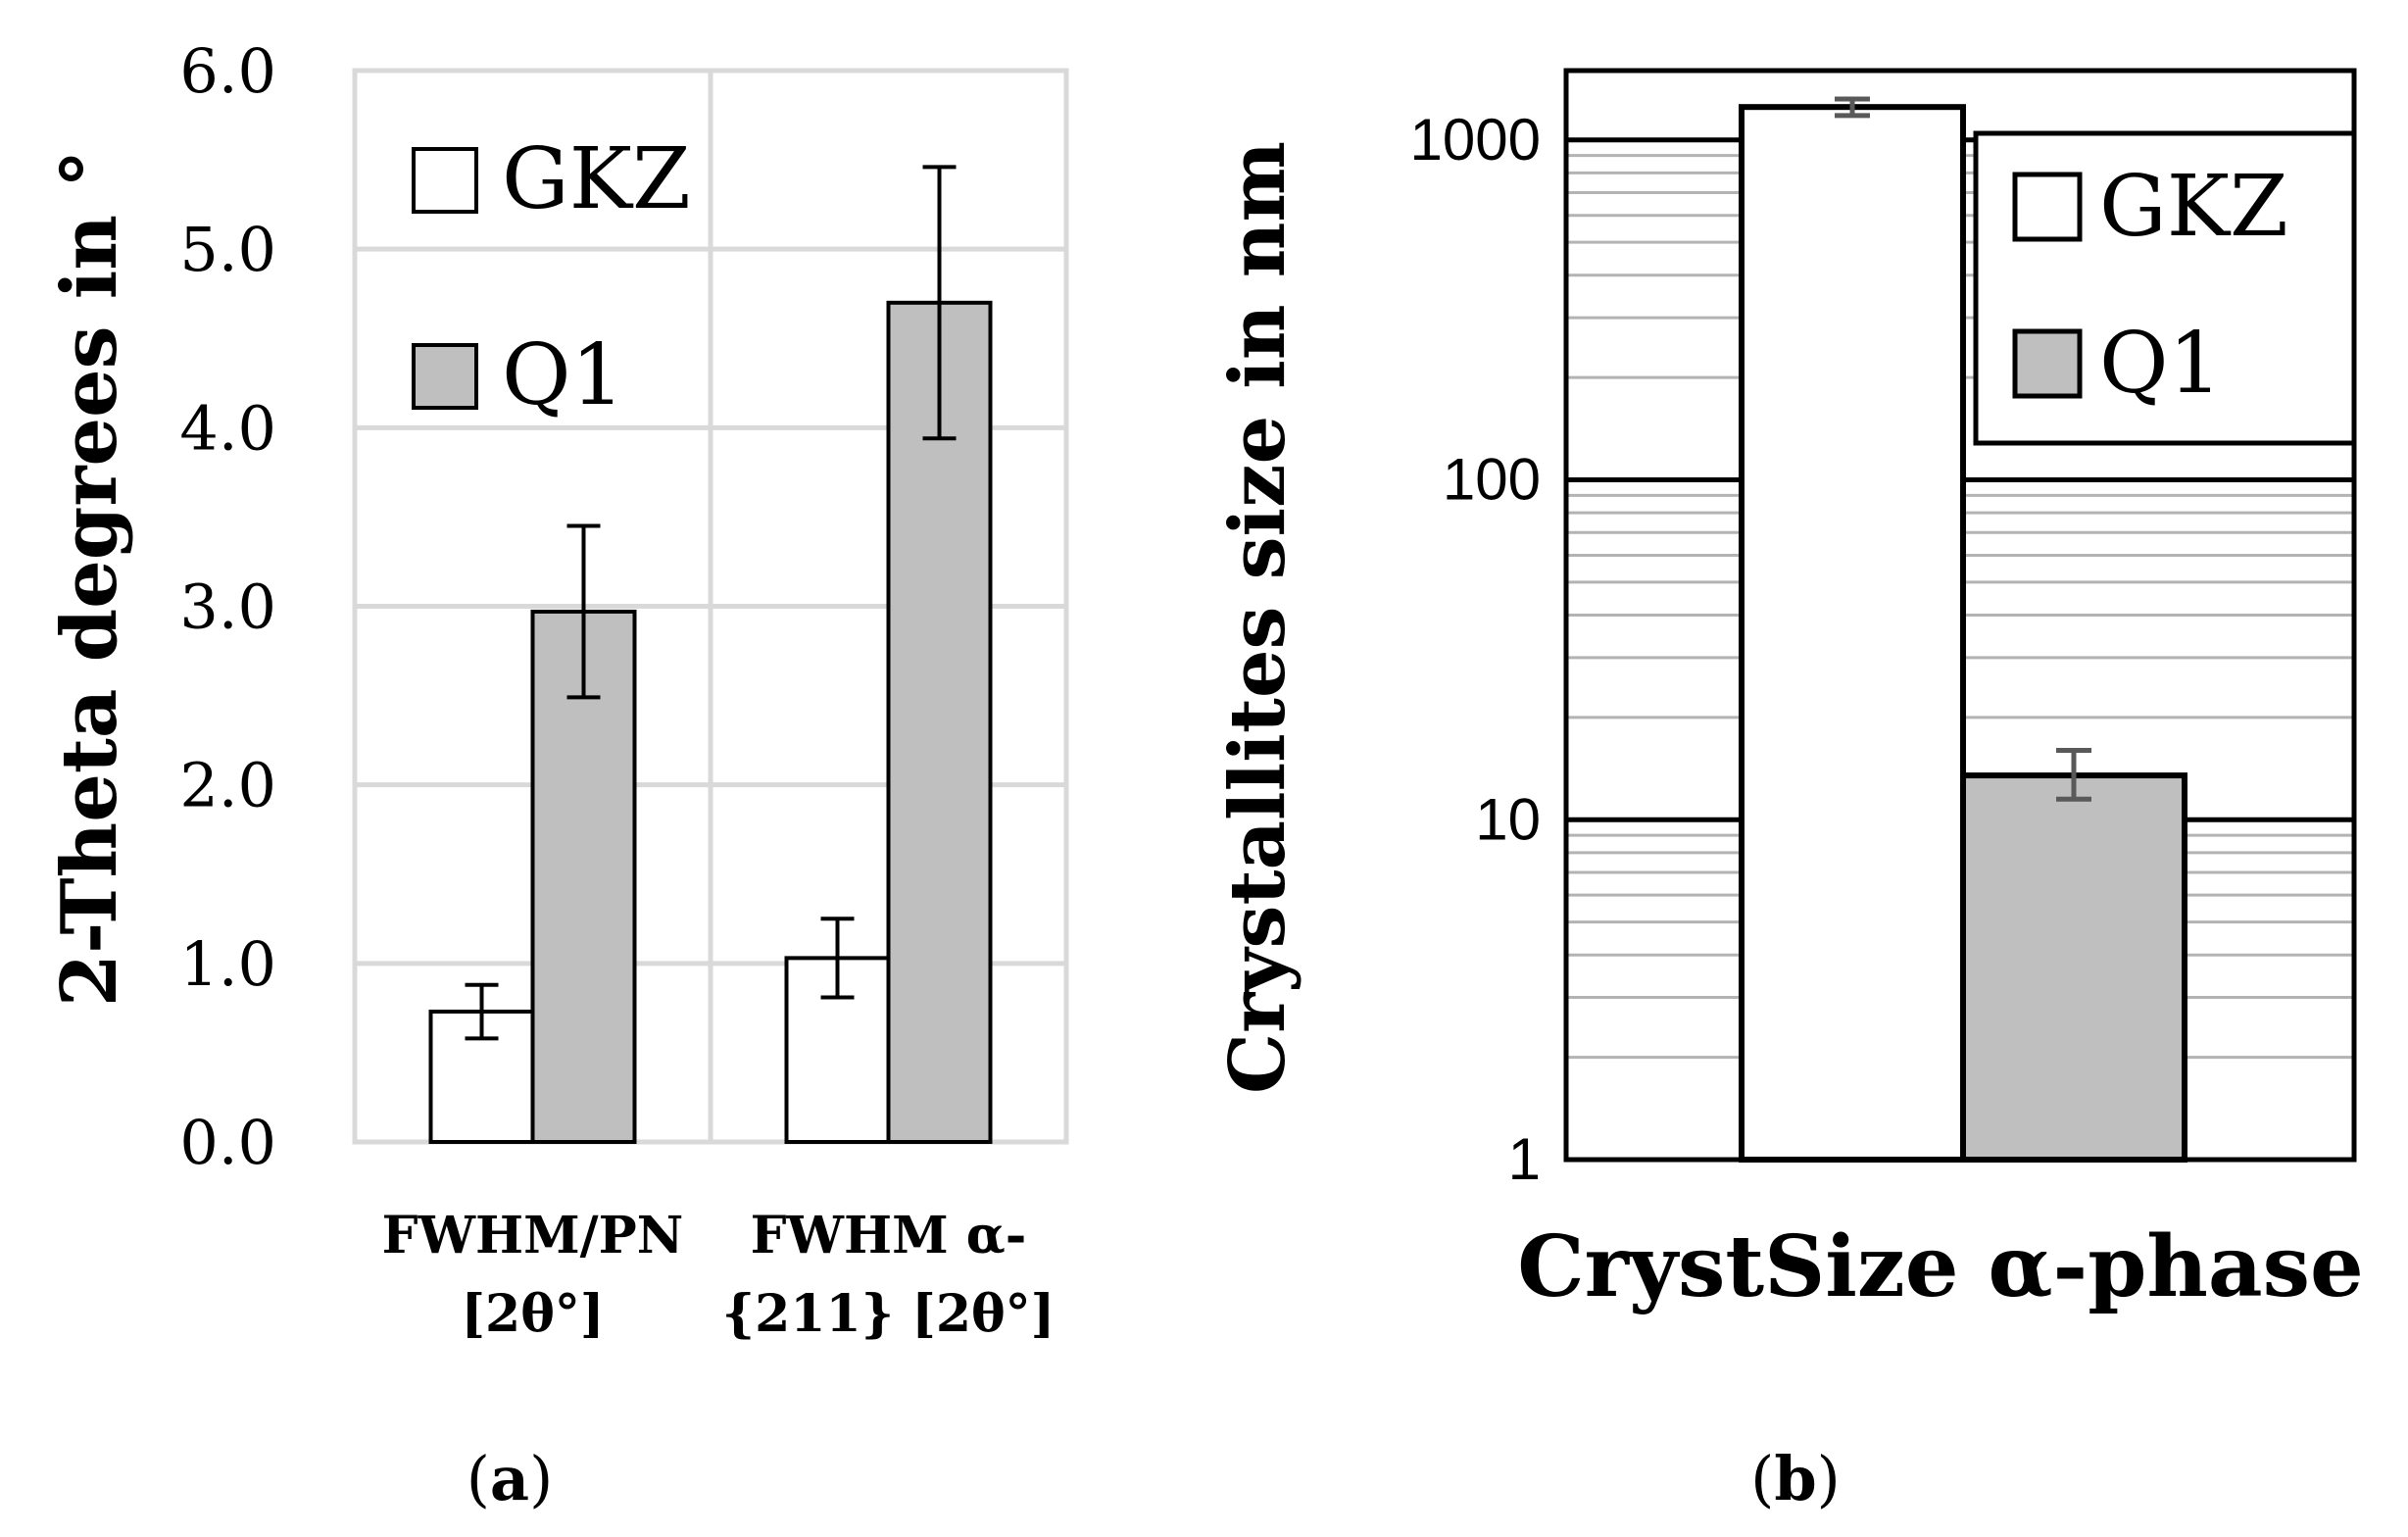  Describe the element at coordinates (1940, 1266) in the screenshot. I see `x-axis-label: CrystSize α-phase` at that location.